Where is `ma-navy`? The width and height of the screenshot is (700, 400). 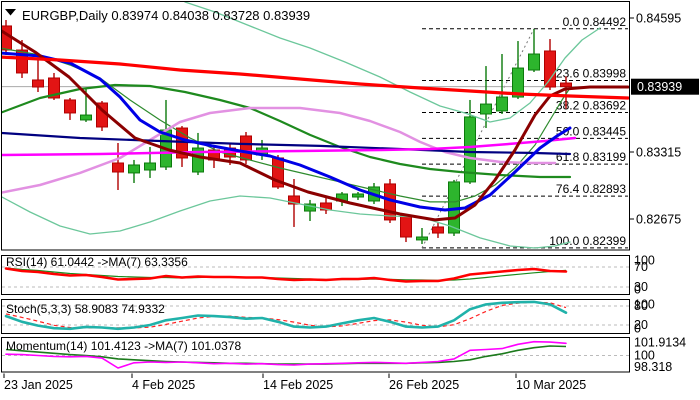
ma-navy is located at coordinates (287, 143).